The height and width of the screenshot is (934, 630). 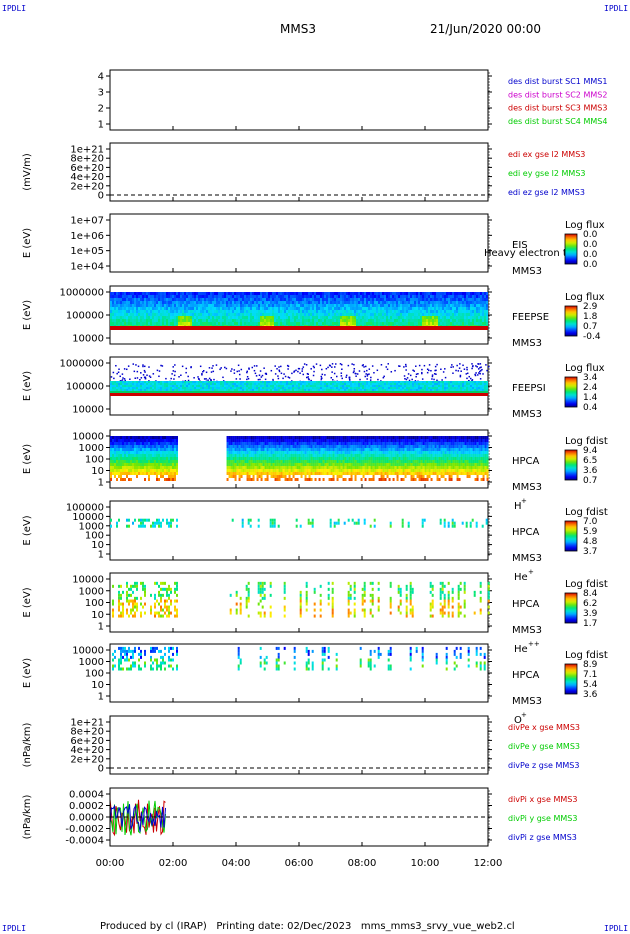 What do you see at coordinates (101, 483) in the screenshot?
I see `y-tick-label: 1` at bounding box center [101, 483].